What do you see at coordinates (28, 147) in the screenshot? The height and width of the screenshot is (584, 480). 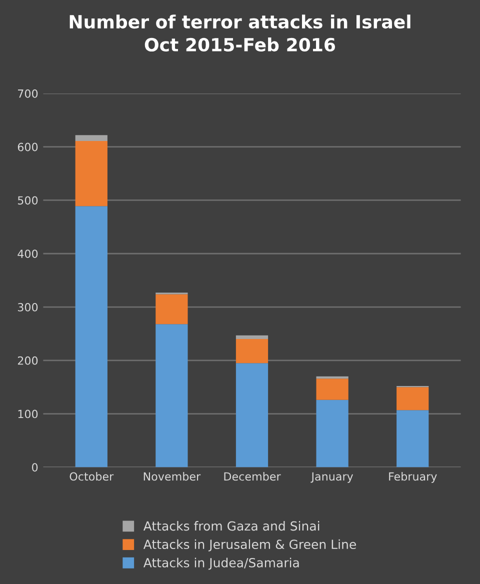 I see `y-tick-label: 600` at bounding box center [28, 147].